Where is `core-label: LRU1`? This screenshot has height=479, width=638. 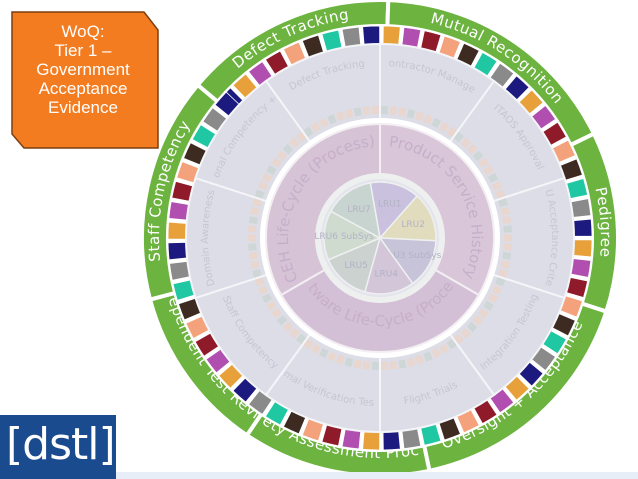 core-label: LRU1 is located at coordinates (390, 204).